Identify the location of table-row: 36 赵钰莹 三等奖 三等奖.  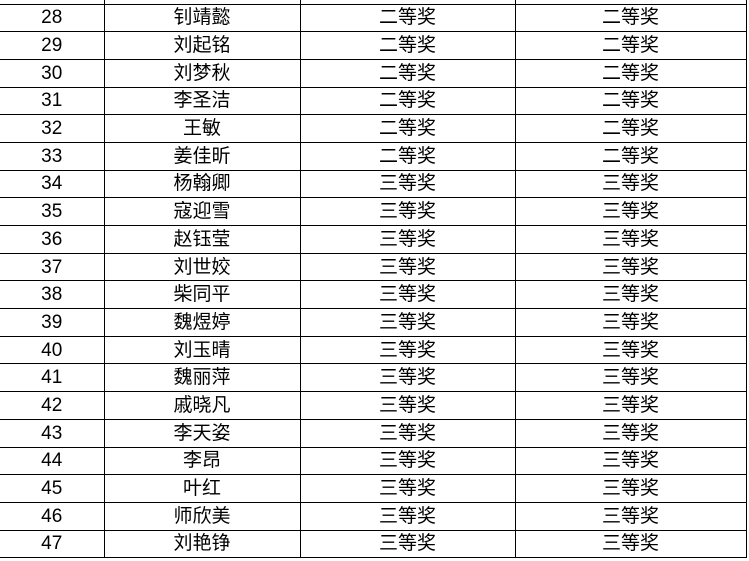
(373, 239).